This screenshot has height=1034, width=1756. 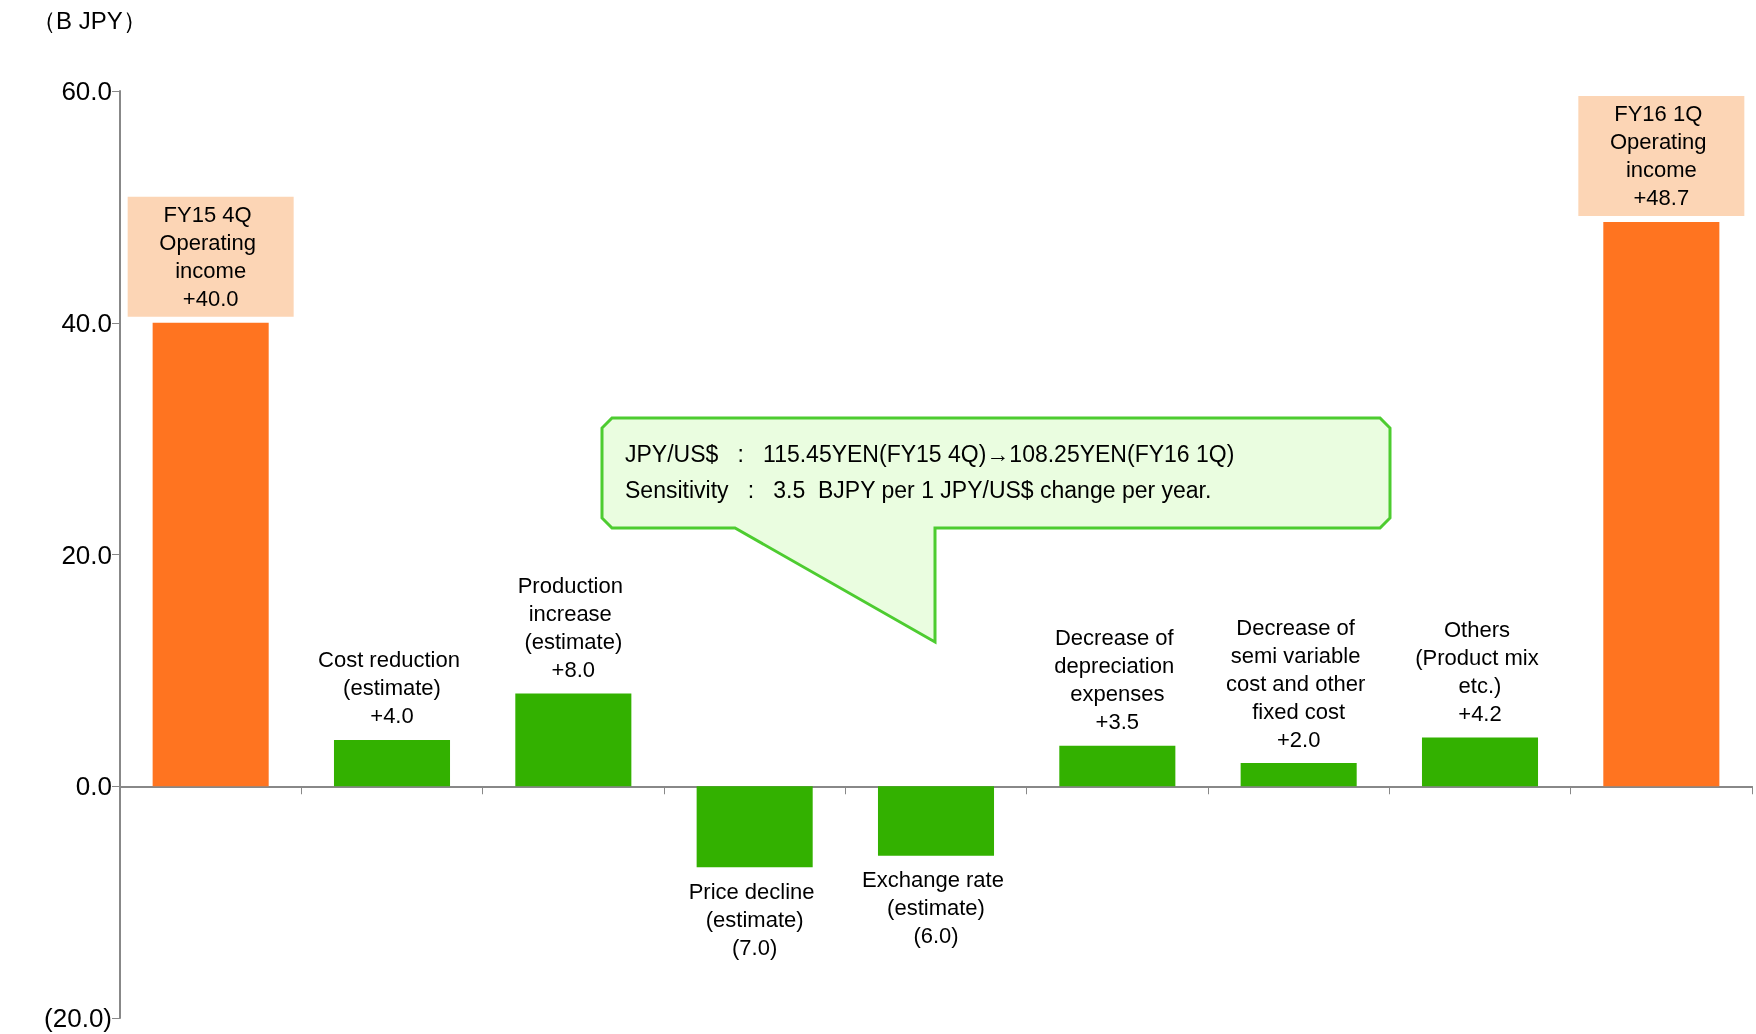 What do you see at coordinates (1661, 142) in the screenshot?
I see `x-tick-label: FY16 1Q Operating income` at bounding box center [1661, 142].